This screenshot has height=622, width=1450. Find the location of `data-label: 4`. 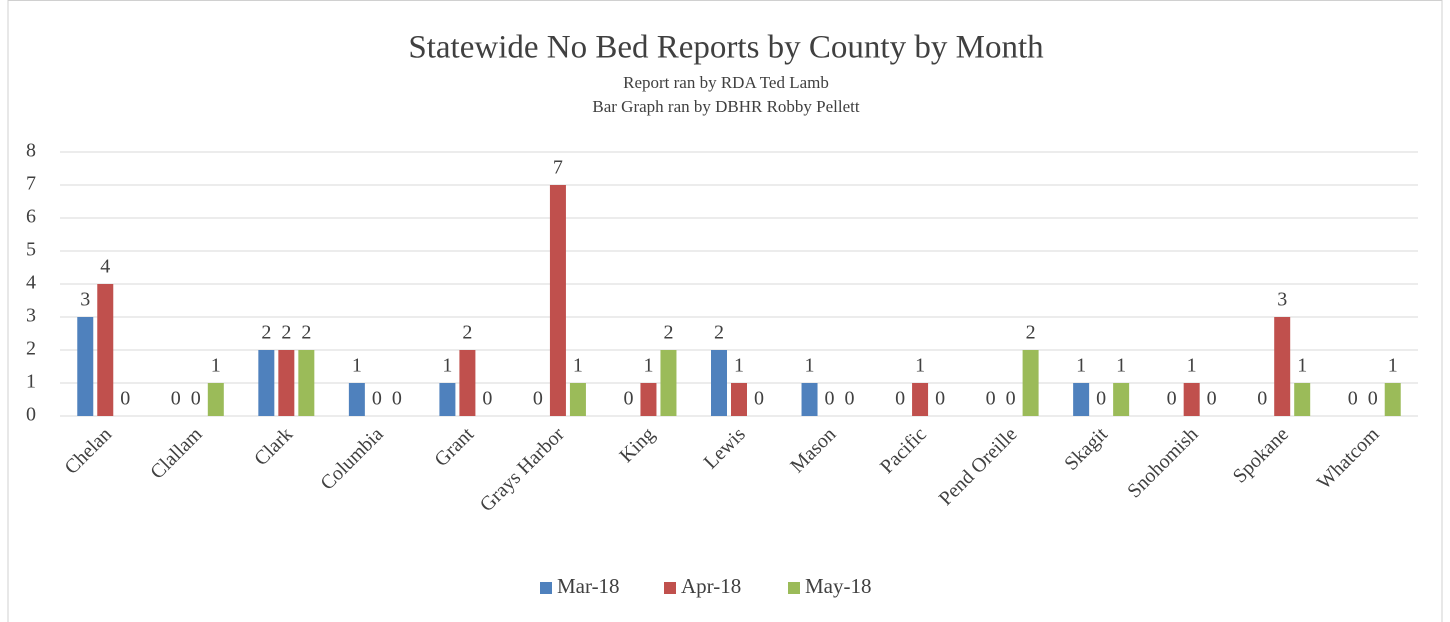

data-label: 4 is located at coordinates (105, 267).